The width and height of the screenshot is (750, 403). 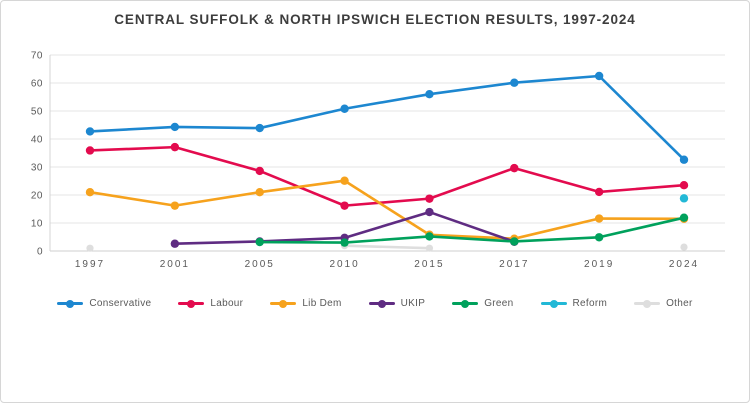 What do you see at coordinates (413, 303) in the screenshot?
I see `legend-label-ukip: UKIP` at bounding box center [413, 303].